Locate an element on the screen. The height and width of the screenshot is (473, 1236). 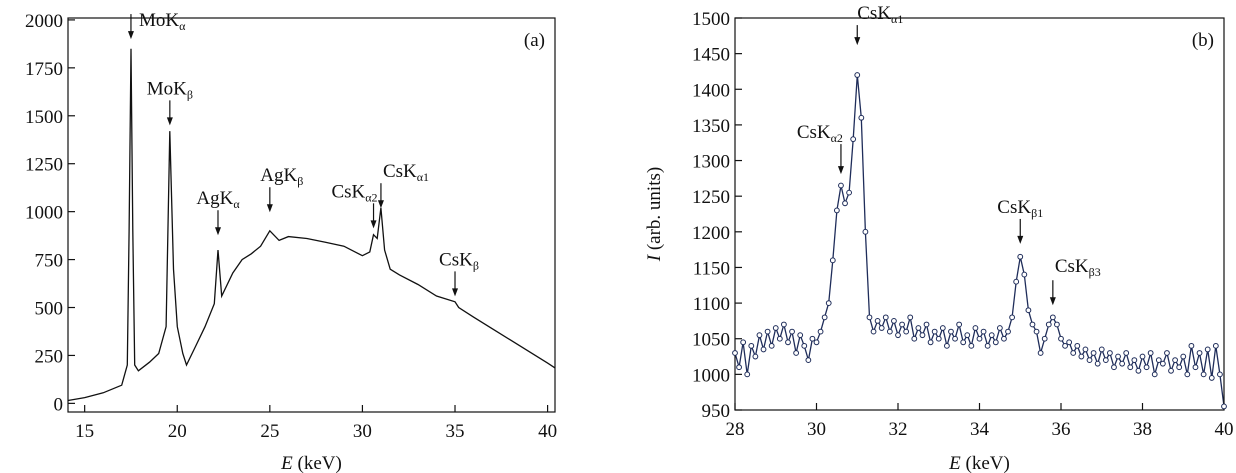
annotation-subscript: α2 is located at coordinates (837, 138).